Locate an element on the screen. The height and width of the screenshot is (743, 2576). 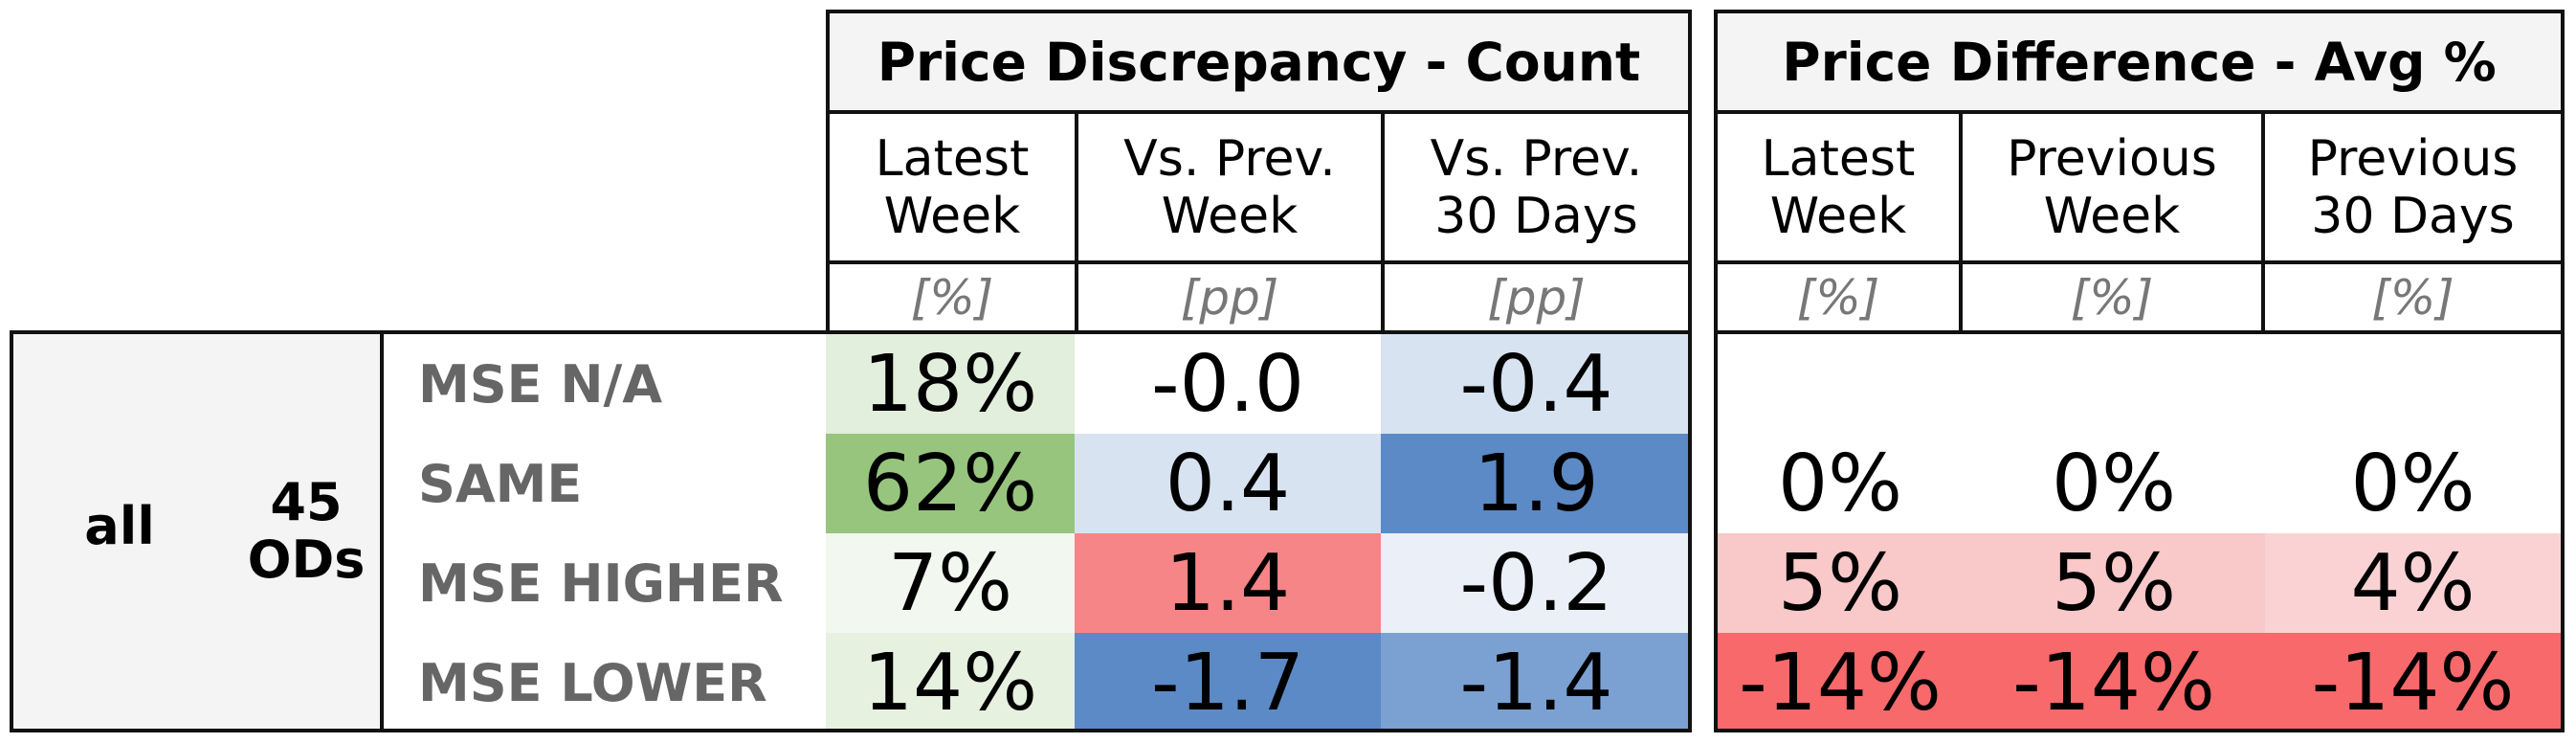
table-cell: 14% is located at coordinates (950, 682).